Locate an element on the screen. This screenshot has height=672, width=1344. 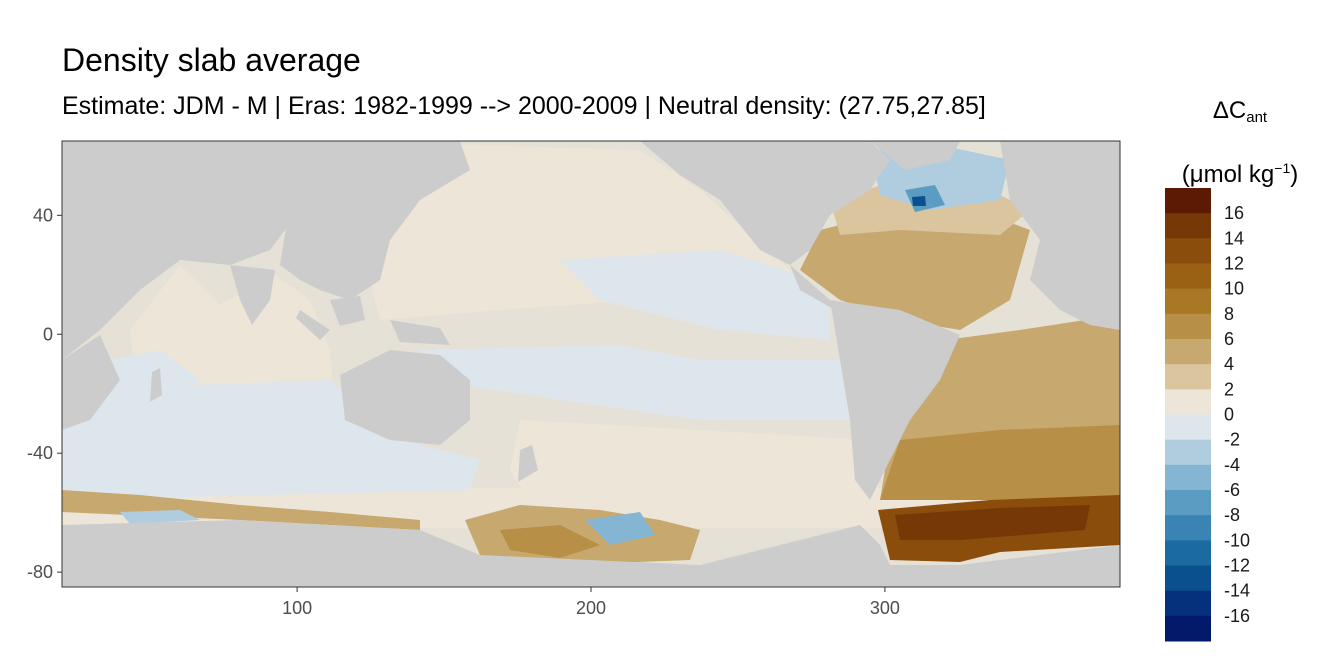
legend-label: 10 is located at coordinates (1234, 289).